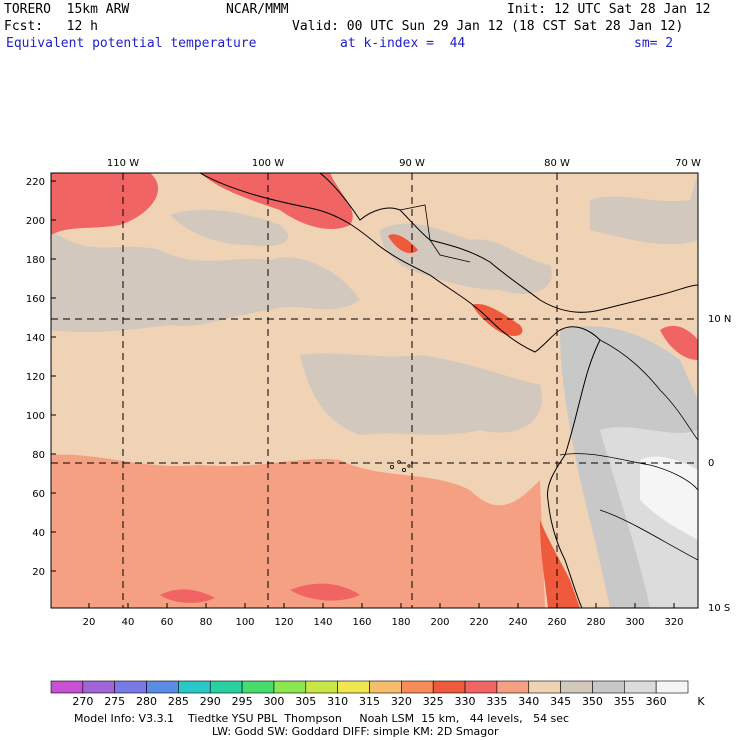 The image size is (740, 740). I want to click on colombia-border, so click(648, 390).